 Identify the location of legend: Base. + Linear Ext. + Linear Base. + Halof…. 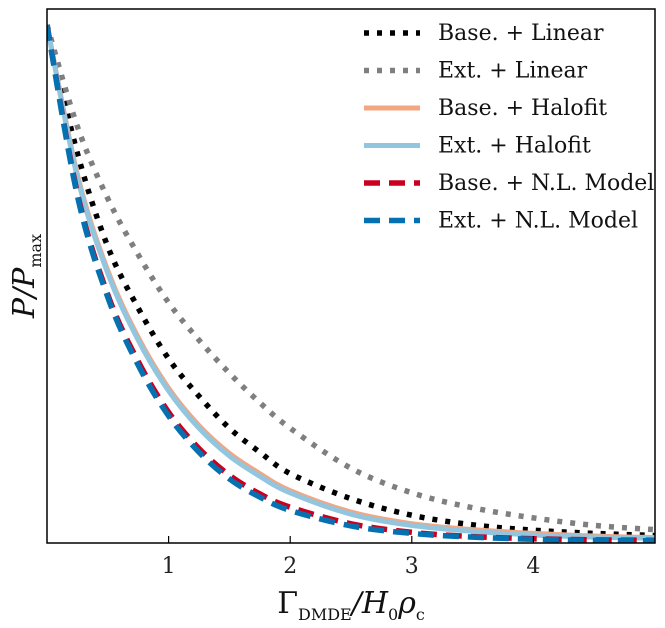
(509, 127).